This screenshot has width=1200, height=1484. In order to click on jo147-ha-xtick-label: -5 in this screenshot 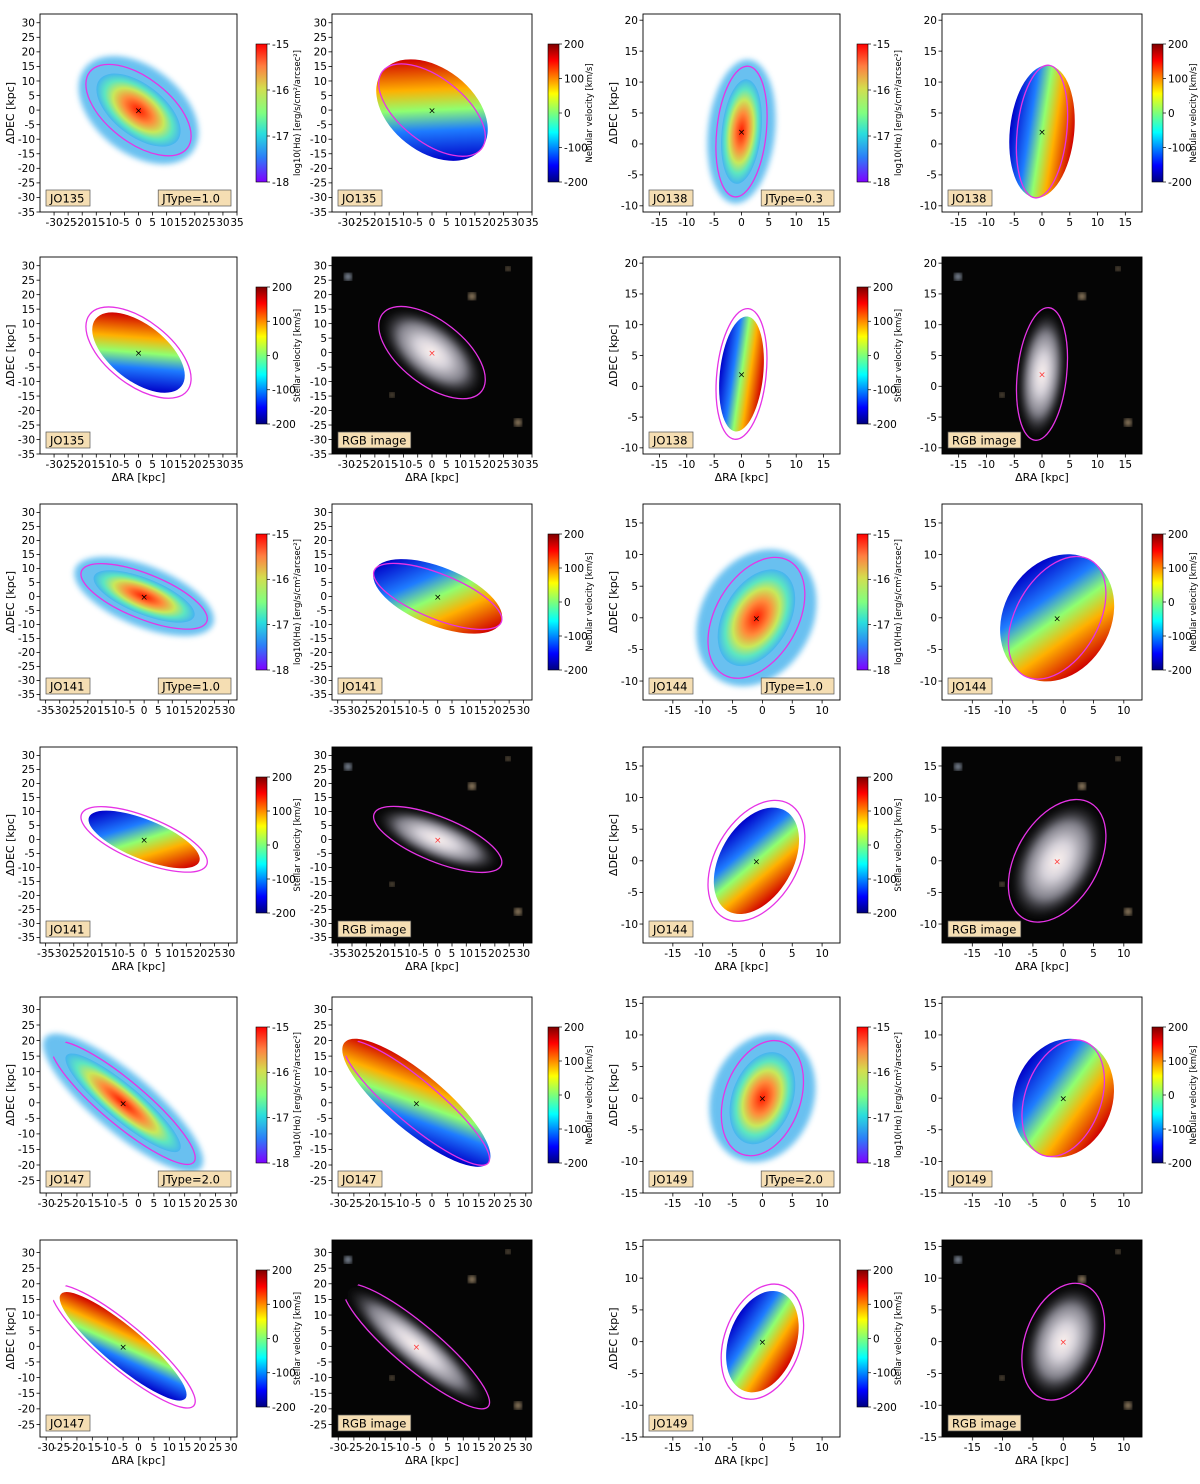, I will do `click(123, 1204)`.